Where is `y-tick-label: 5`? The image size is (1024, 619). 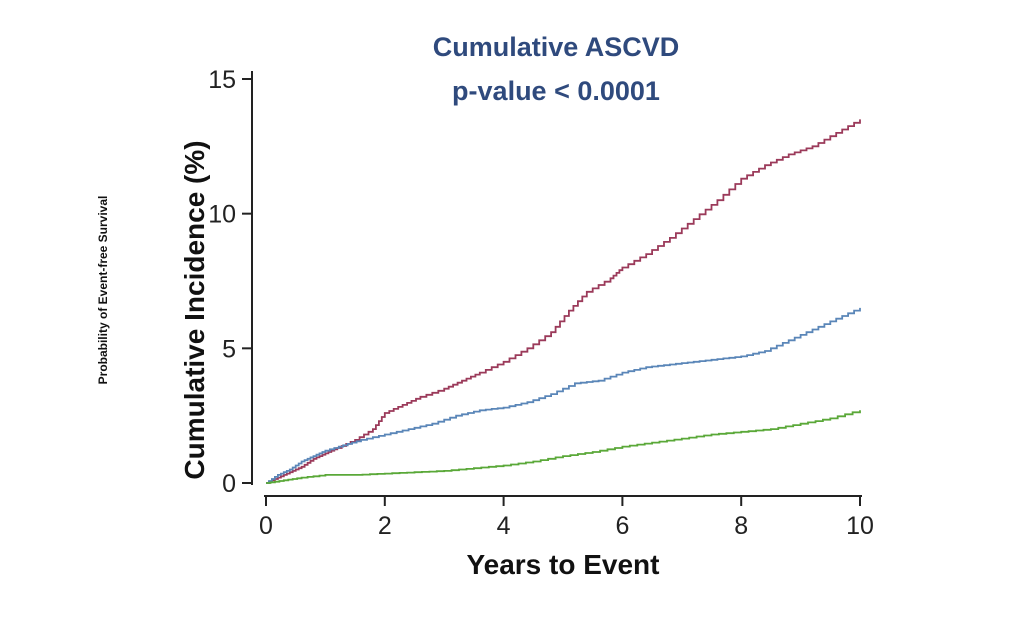 y-tick-label: 5 is located at coordinates (229, 349).